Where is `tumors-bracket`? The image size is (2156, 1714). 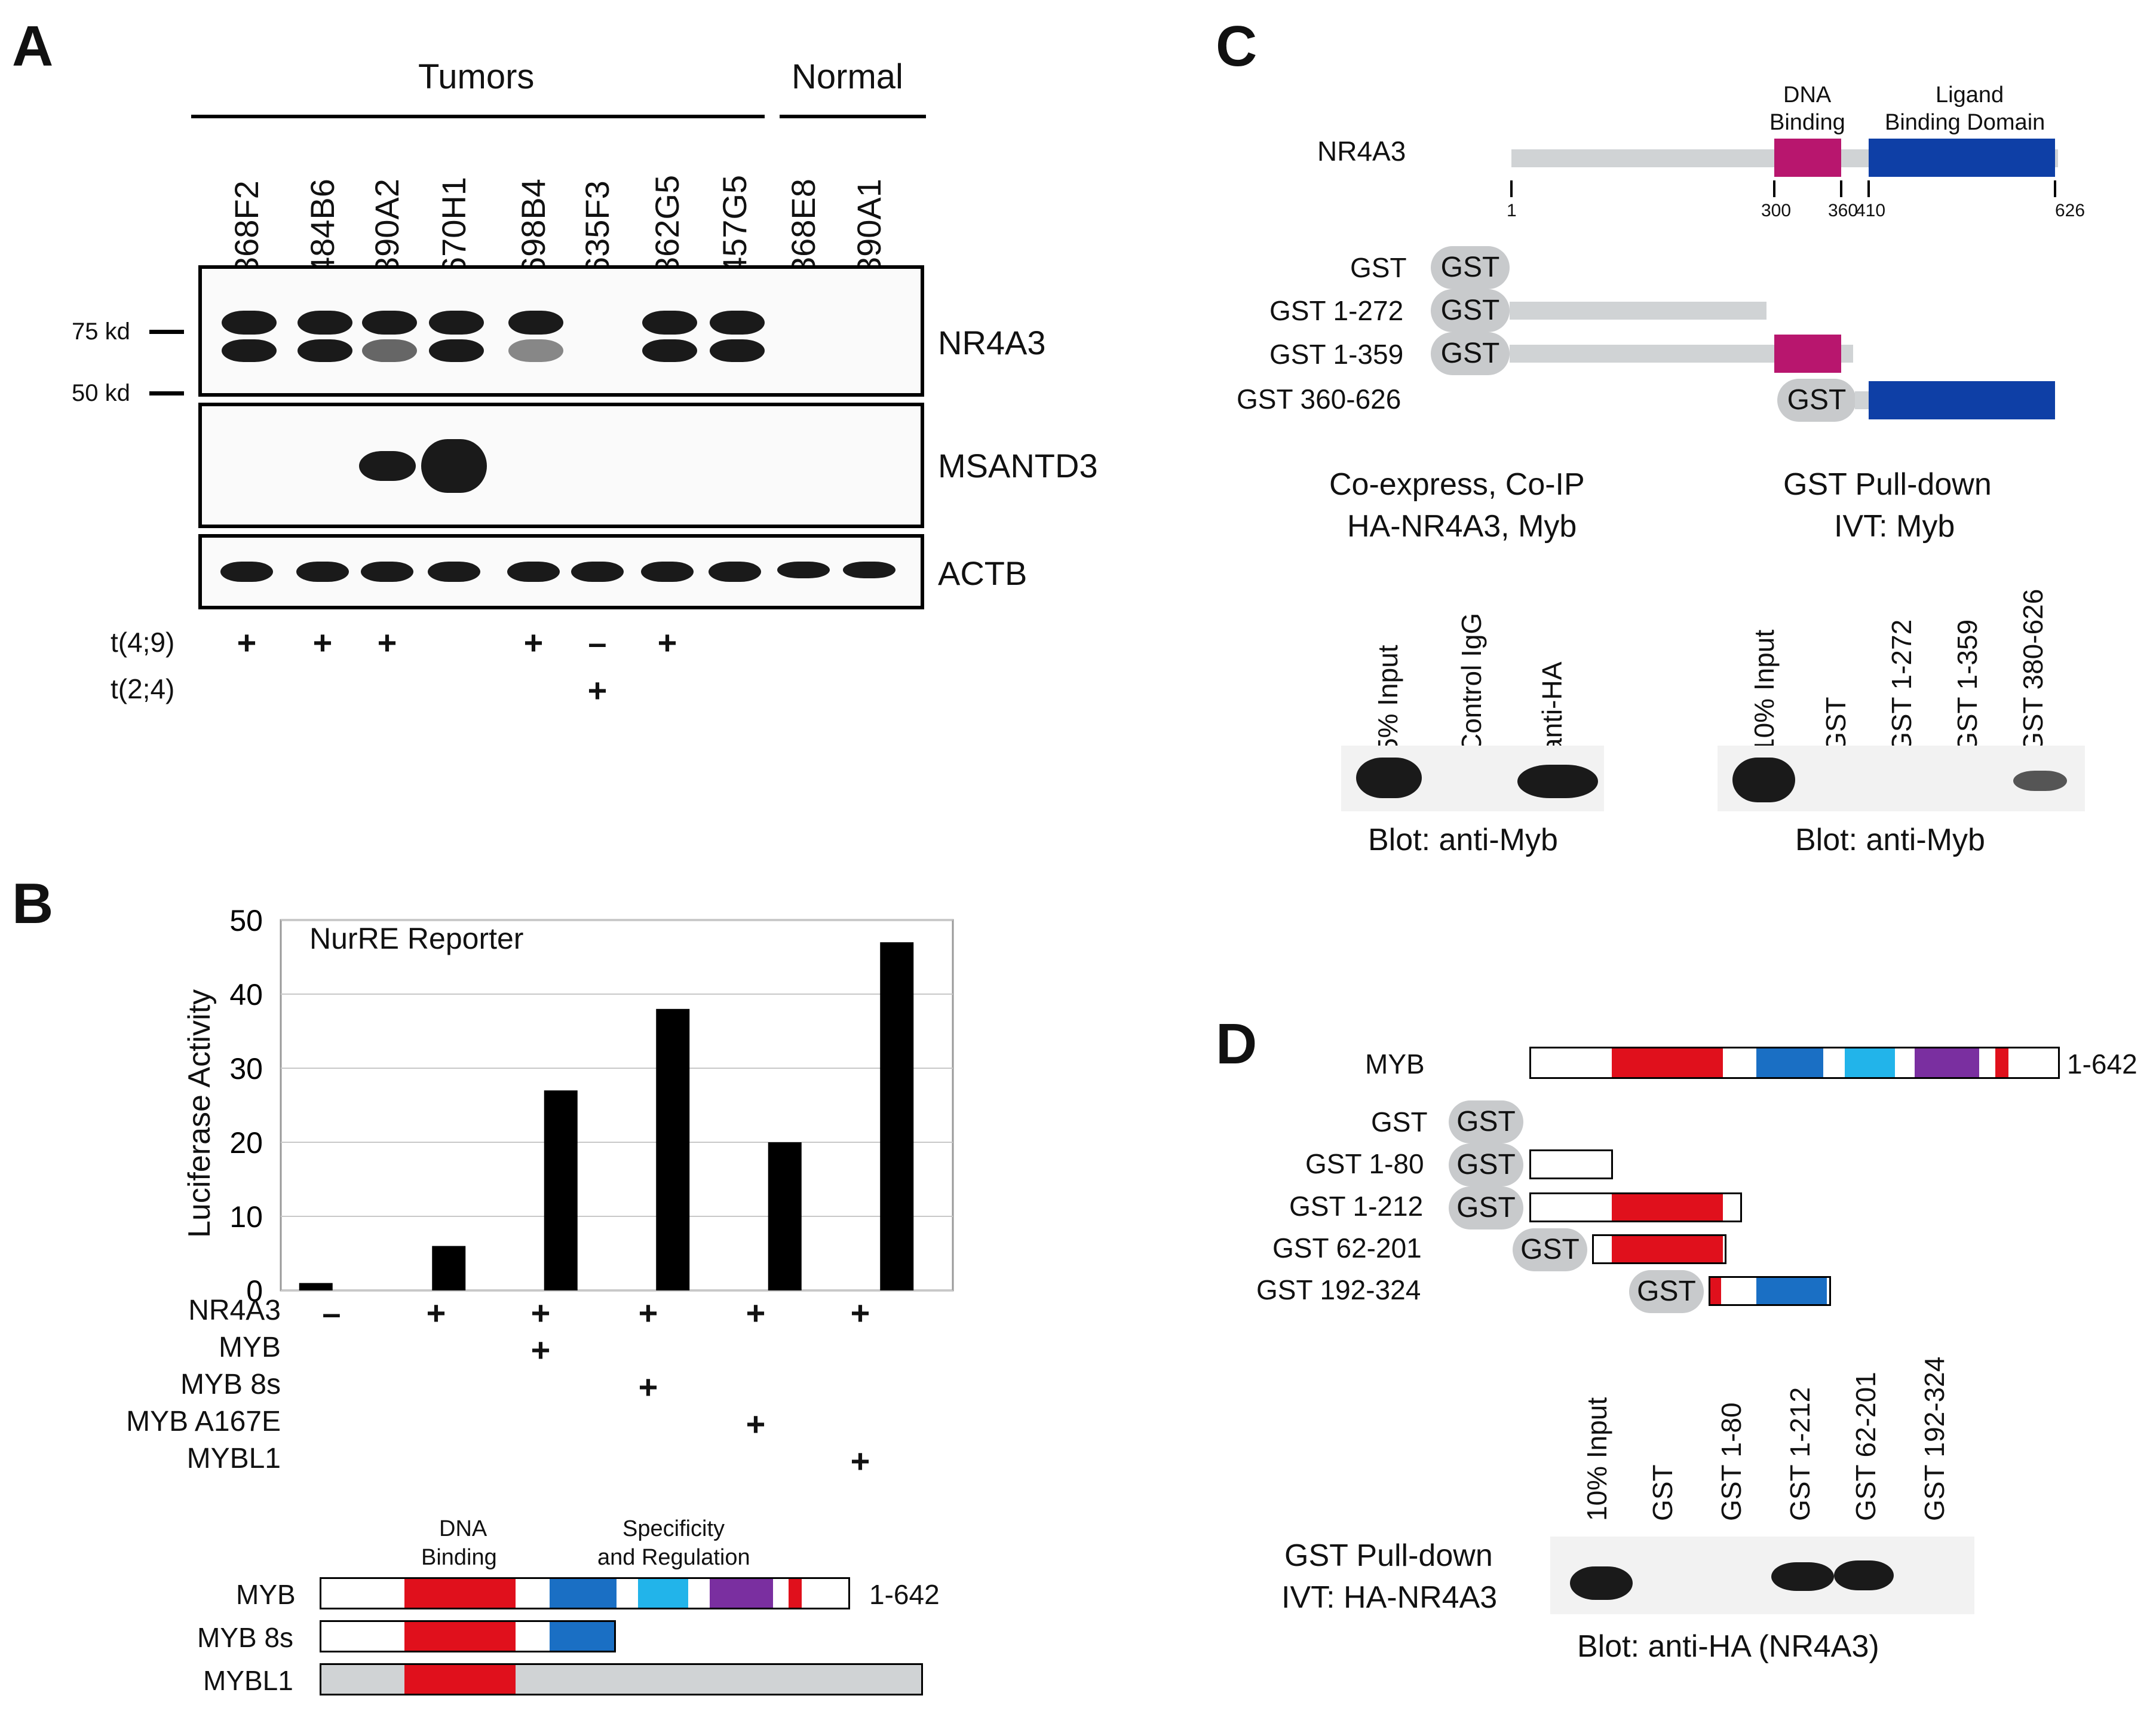
tumors-bracket is located at coordinates (478, 117).